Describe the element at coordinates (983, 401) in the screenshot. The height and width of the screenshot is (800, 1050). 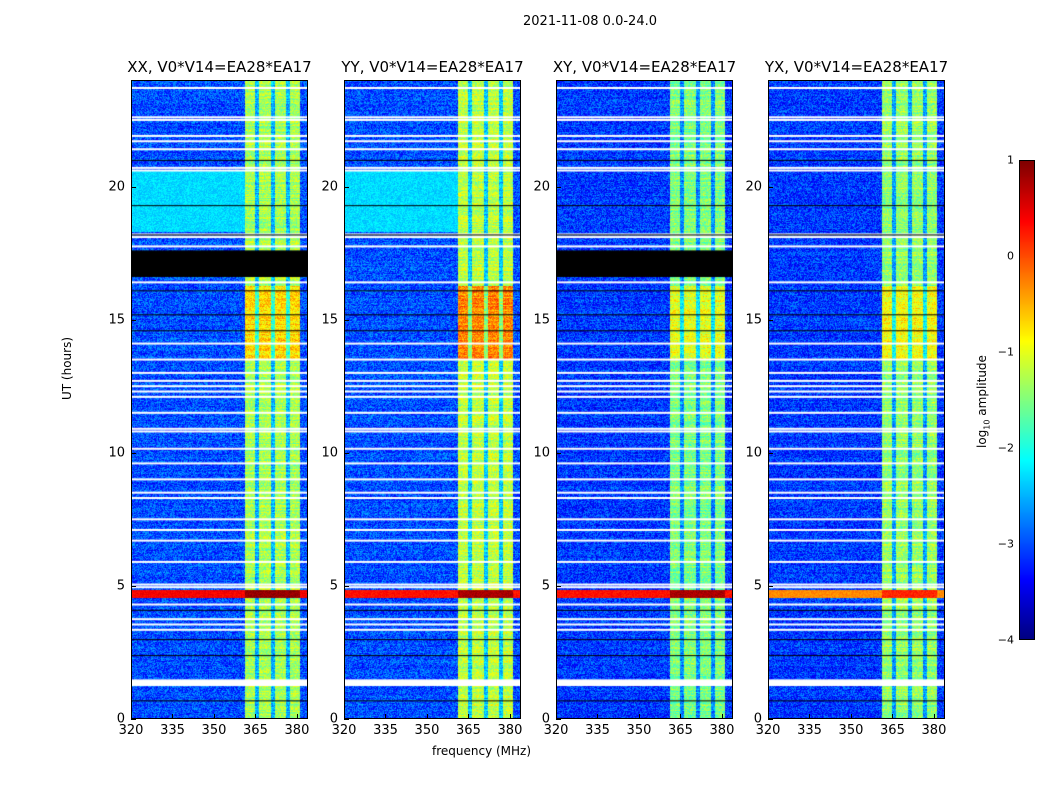
I see `colorbar-label: log10 amplitude` at that location.